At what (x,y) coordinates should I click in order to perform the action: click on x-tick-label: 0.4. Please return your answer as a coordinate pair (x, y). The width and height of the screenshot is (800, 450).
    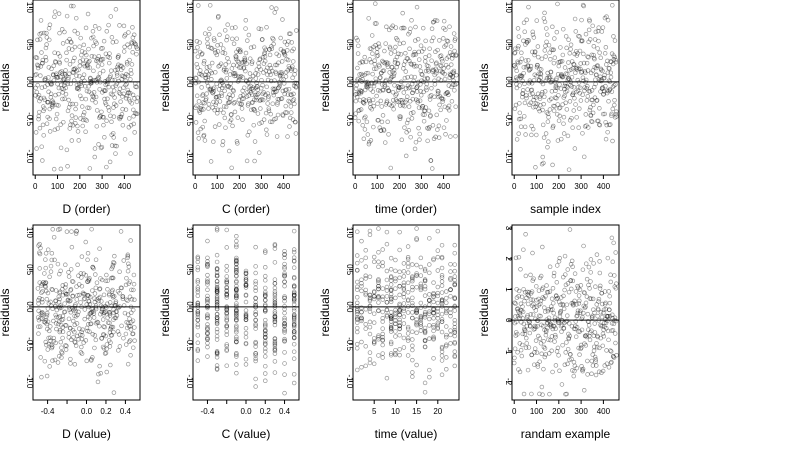
    Looking at the image, I should click on (285, 411).